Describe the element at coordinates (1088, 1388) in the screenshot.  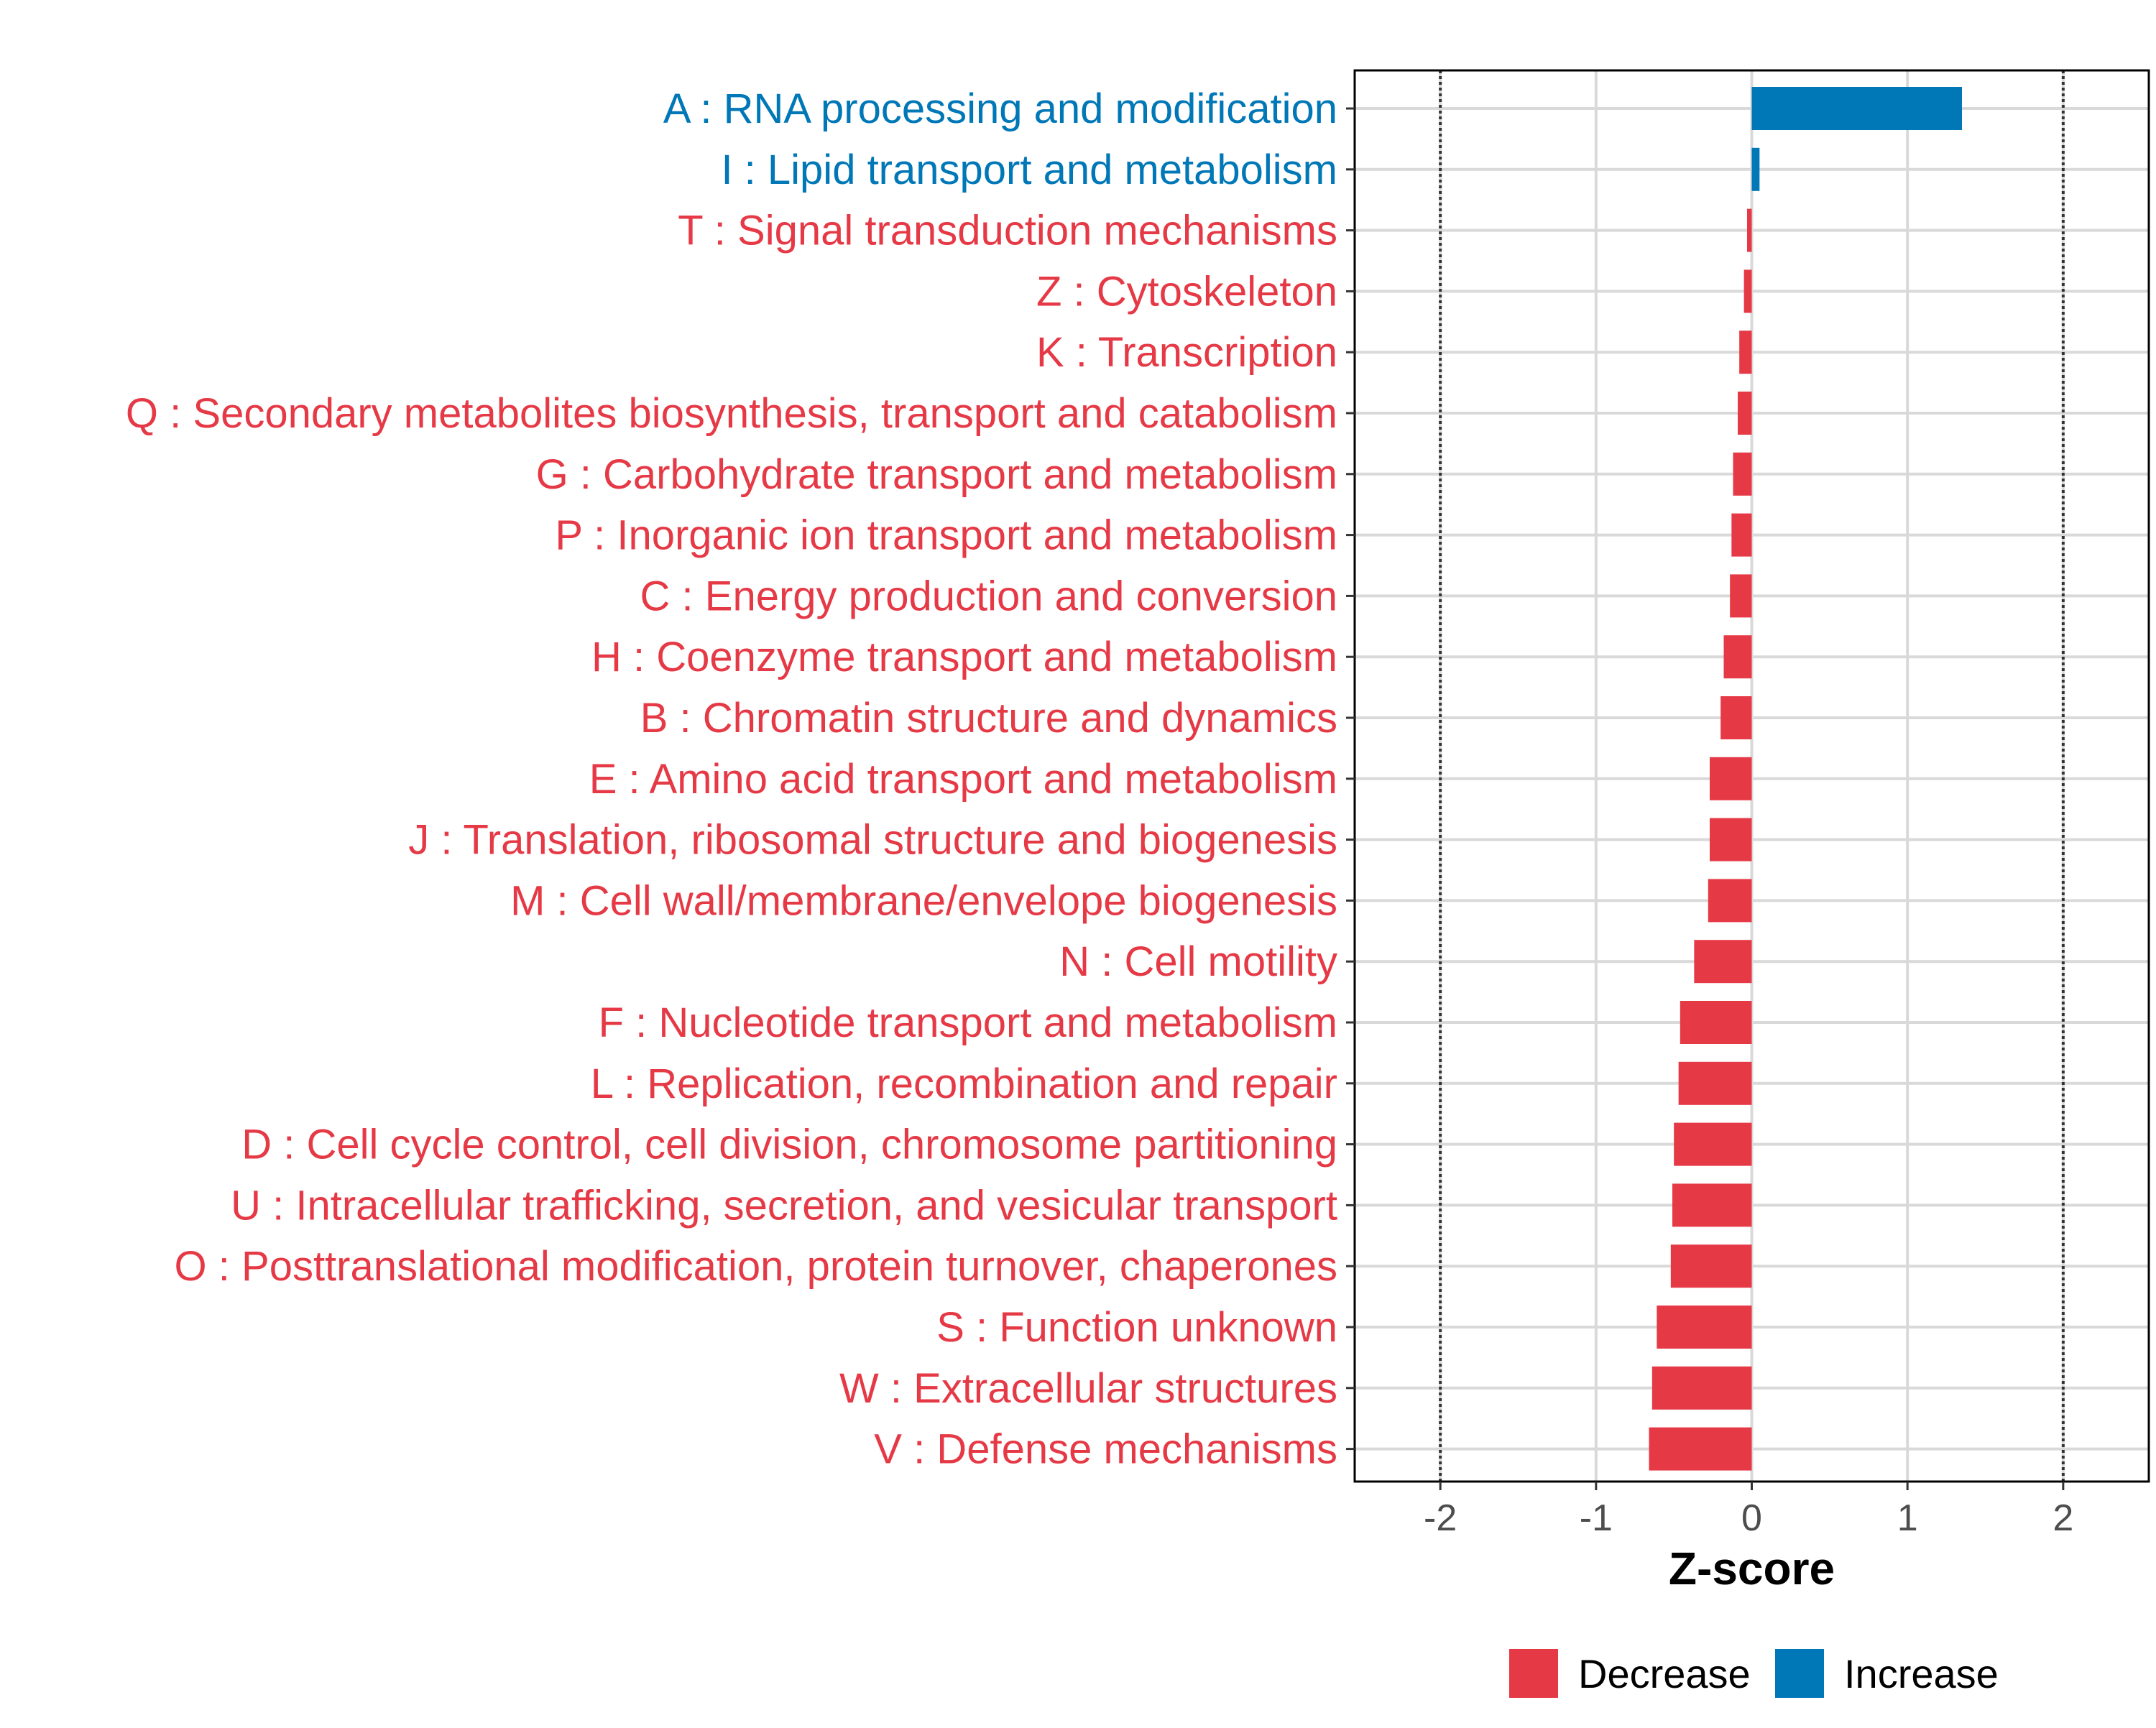
I see `category-label: W : Extracellular structures` at that location.